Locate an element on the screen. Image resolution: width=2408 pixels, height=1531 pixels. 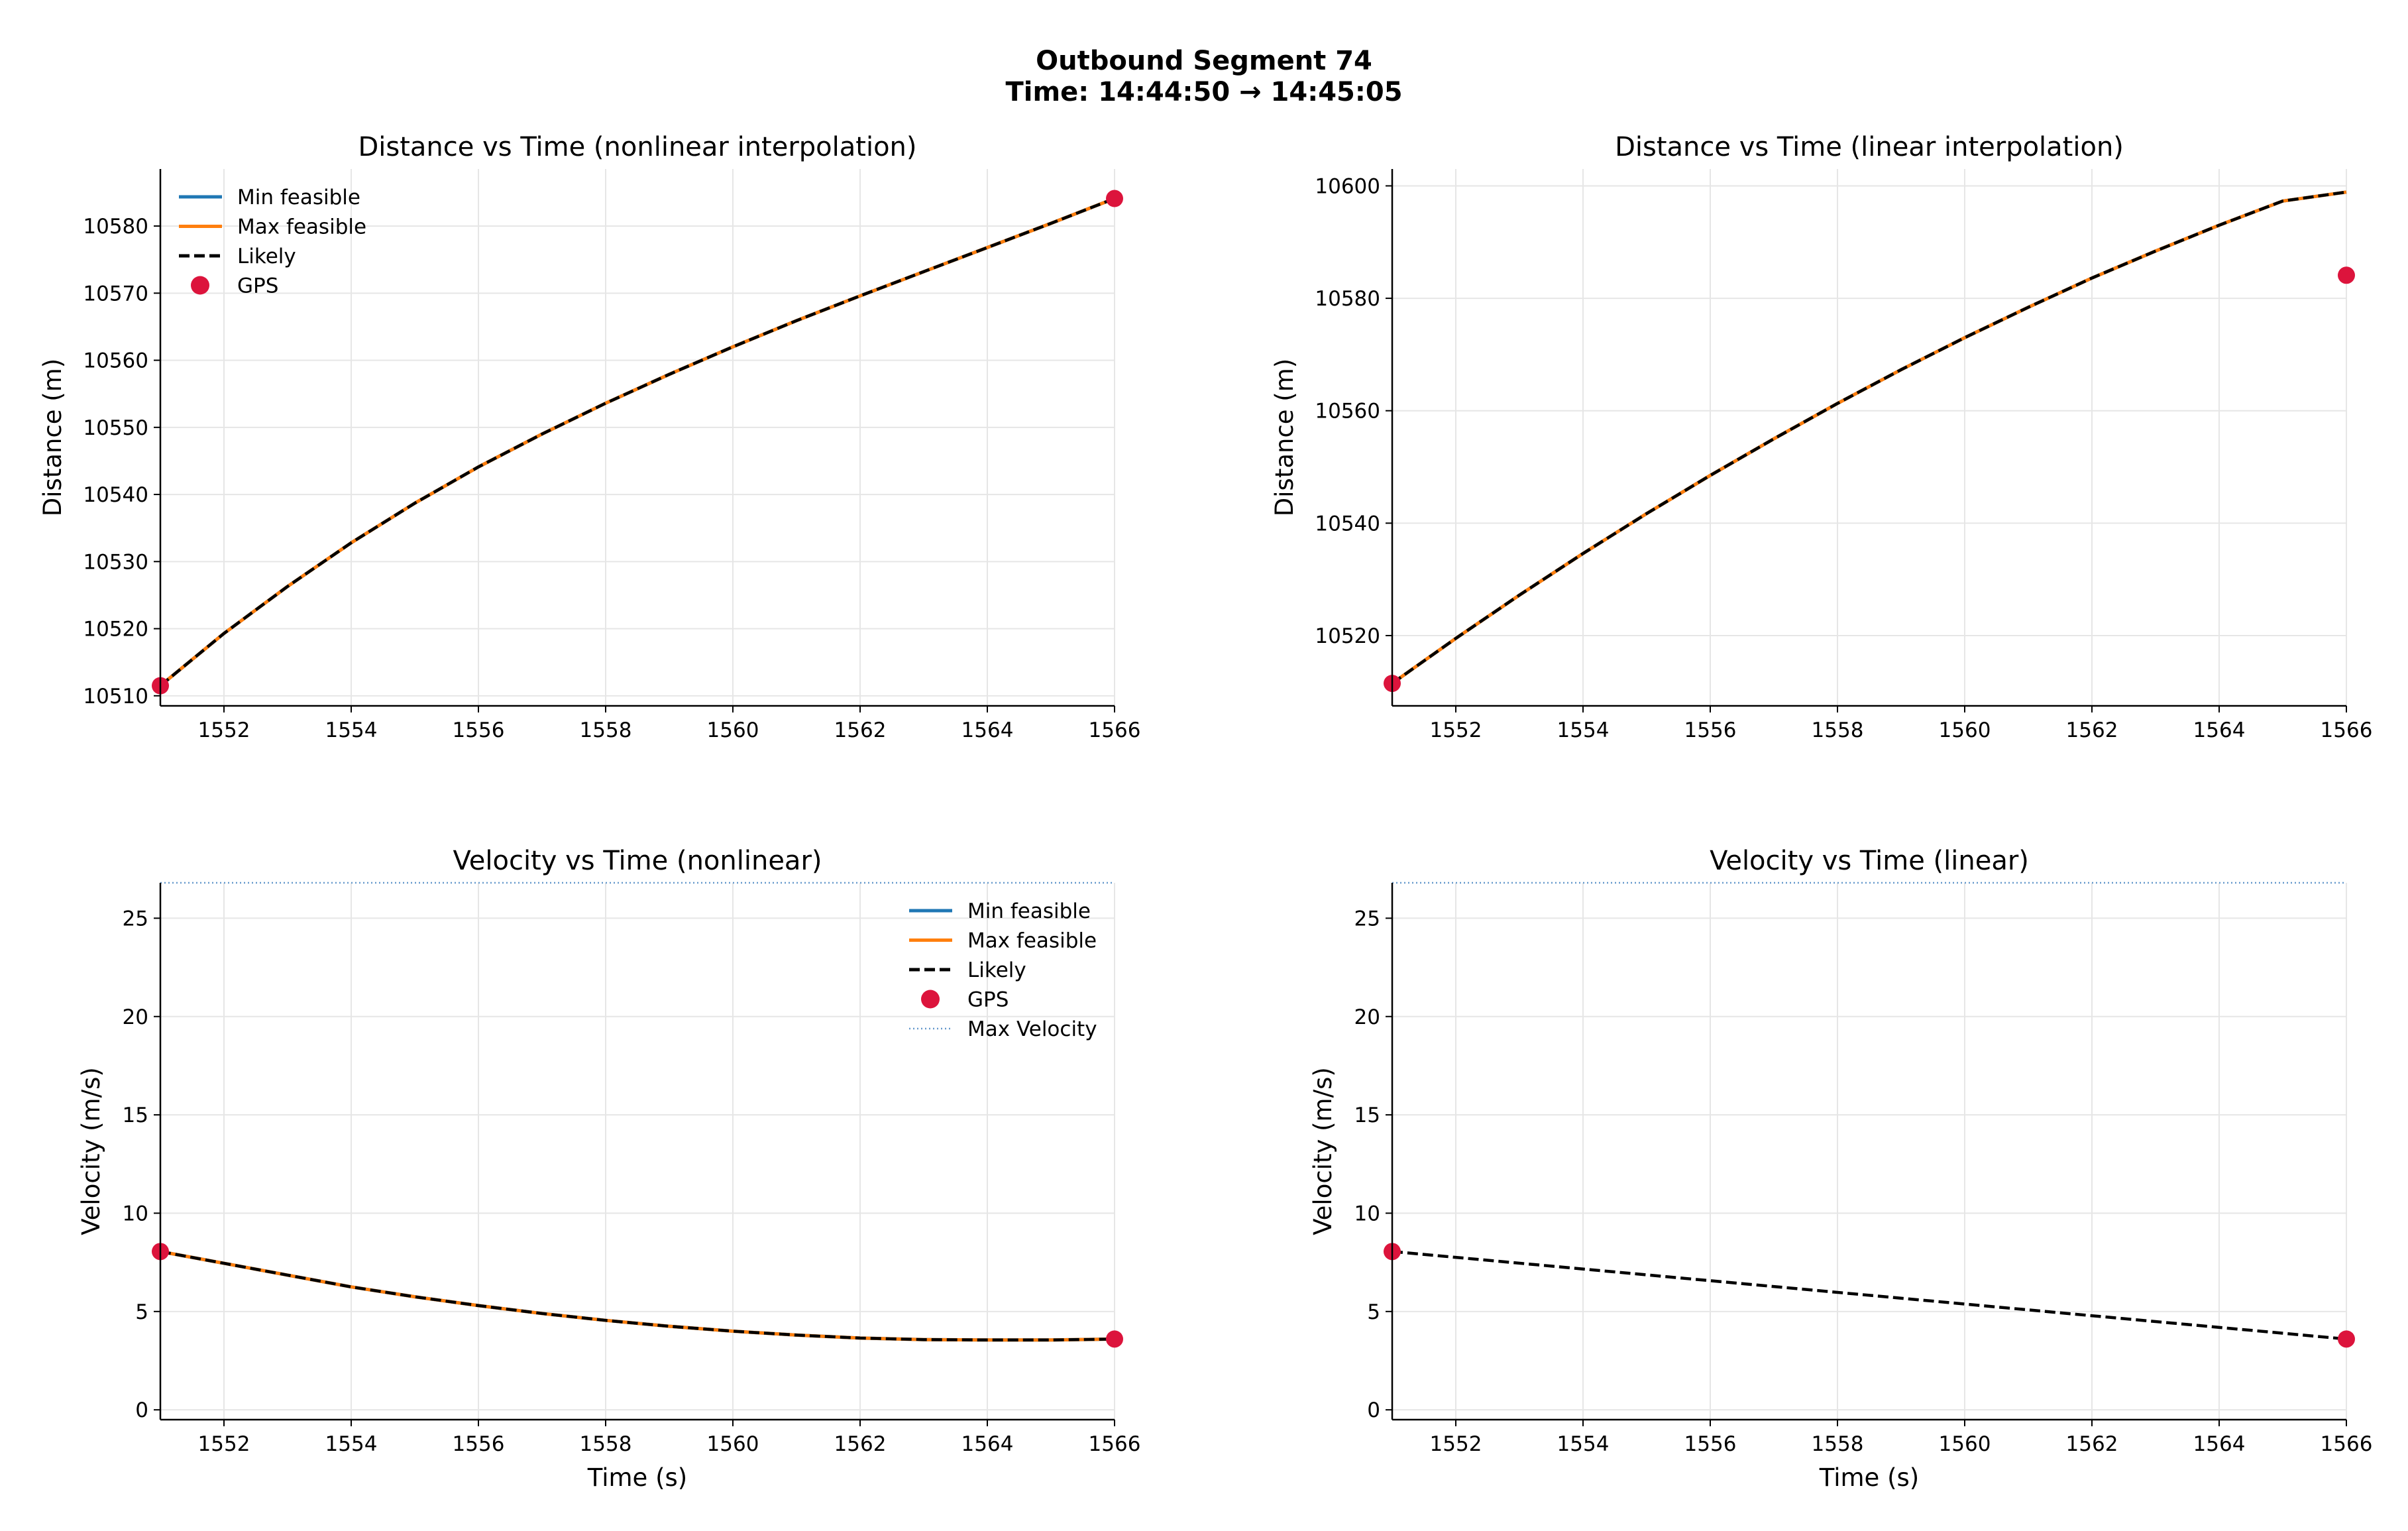
legend-item: Max Velocity is located at coordinates (1003, 1029).